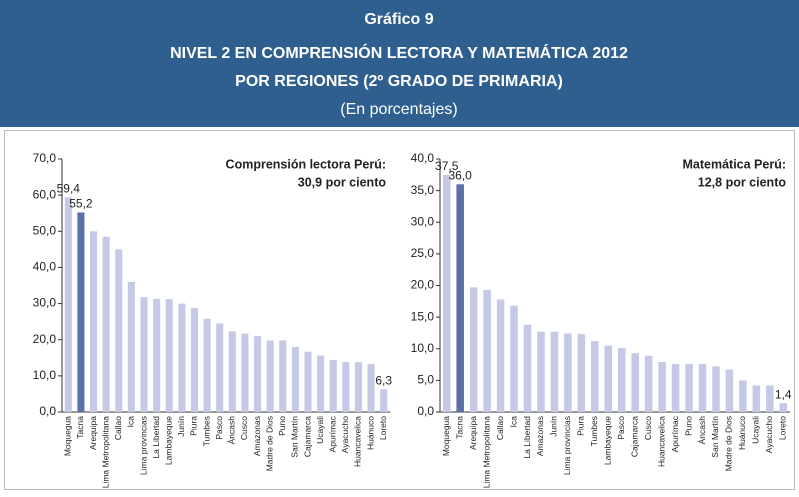 The image size is (799, 497). What do you see at coordinates (69, 188) in the screenshot?
I see `value-label: 59,4` at bounding box center [69, 188].